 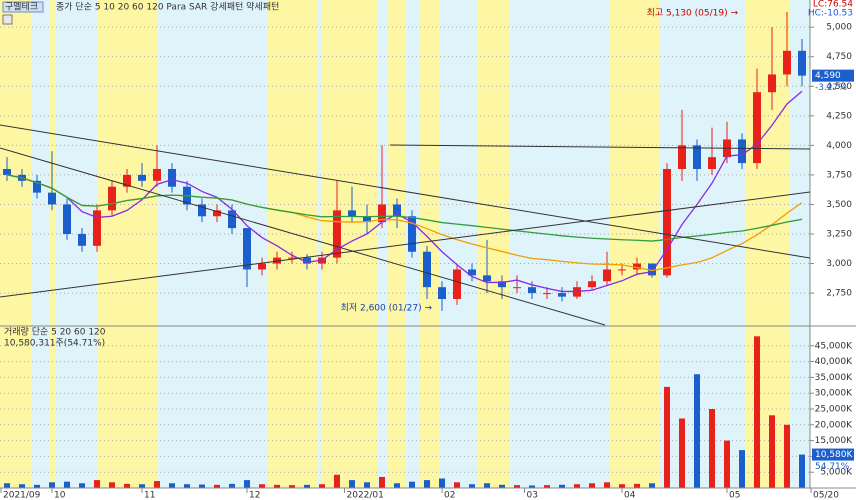 What do you see at coordinates (693, 13) in the screenshot?
I see `annotation: 최고 5,130 (05/19) →` at bounding box center [693, 13].